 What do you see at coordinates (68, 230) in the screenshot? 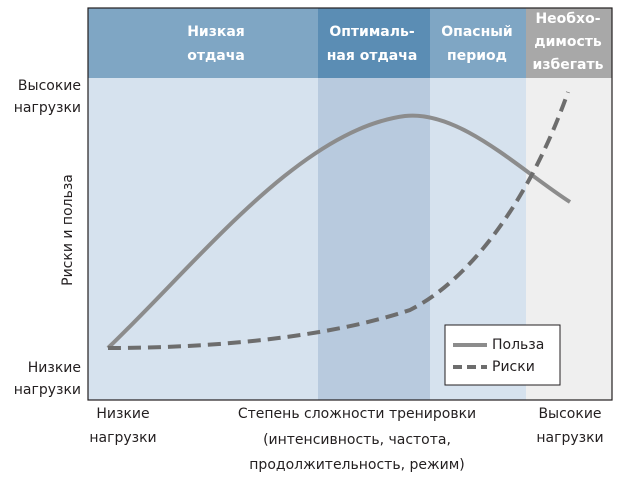
I see `y-axis-title: Риски и польза` at bounding box center [68, 230].